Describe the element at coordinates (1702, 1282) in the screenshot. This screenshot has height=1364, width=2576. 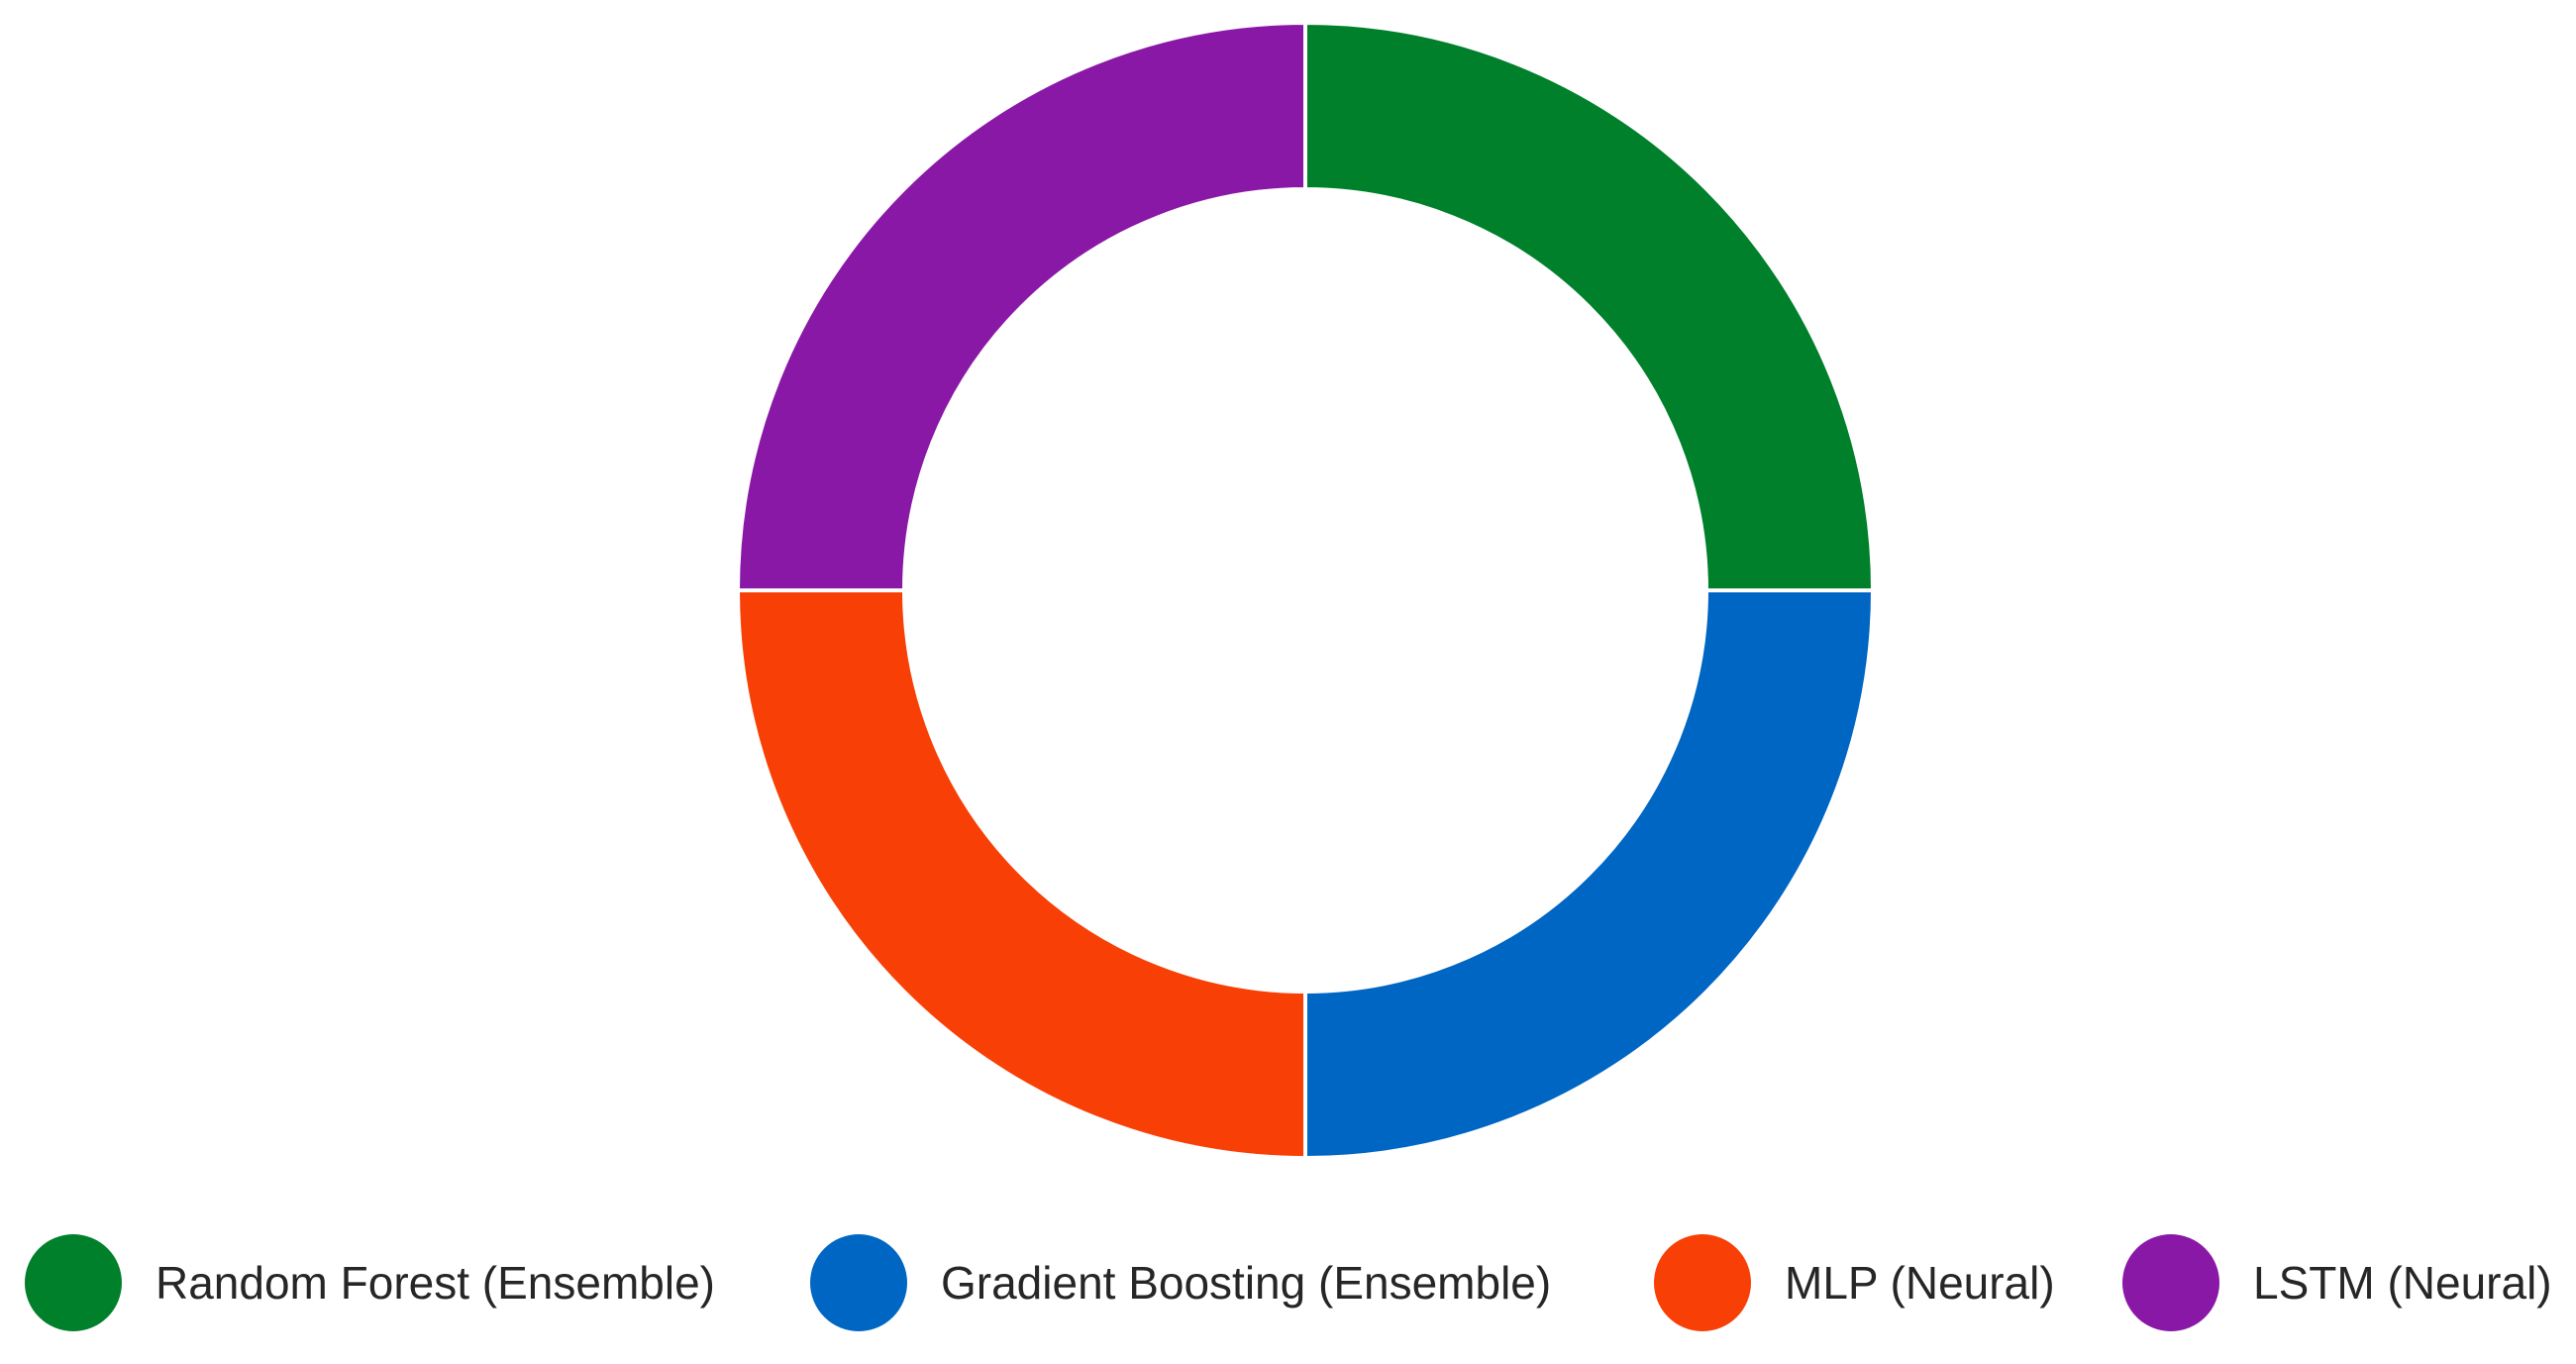
I see `legend-swatch-mlp` at that location.